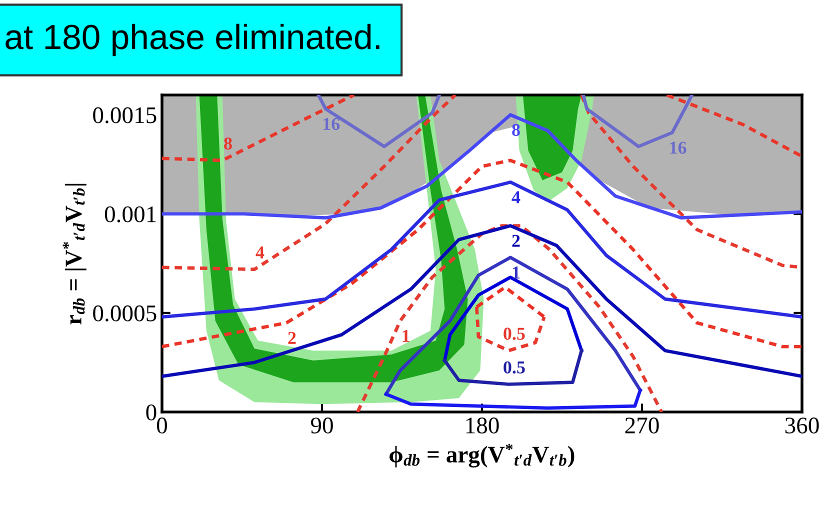 This screenshot has width=832, height=512. Describe the element at coordinates (321, 426) in the screenshot. I see `x-tick-label: 90` at that location.